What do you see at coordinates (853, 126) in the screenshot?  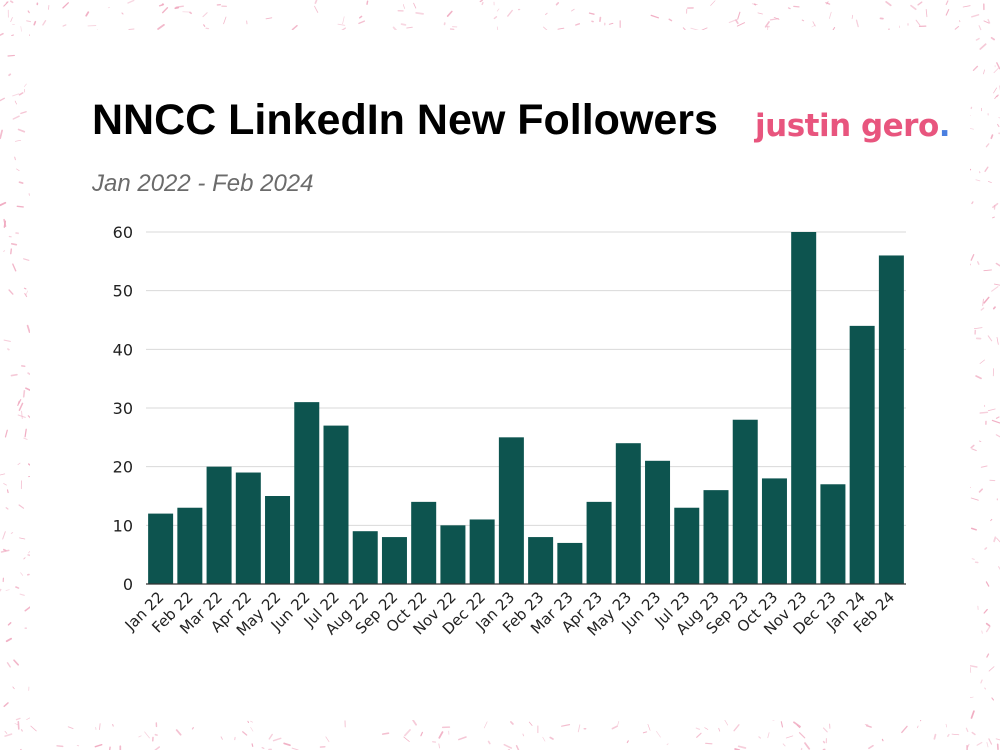 I see `brand-logo: justin gero.` at bounding box center [853, 126].